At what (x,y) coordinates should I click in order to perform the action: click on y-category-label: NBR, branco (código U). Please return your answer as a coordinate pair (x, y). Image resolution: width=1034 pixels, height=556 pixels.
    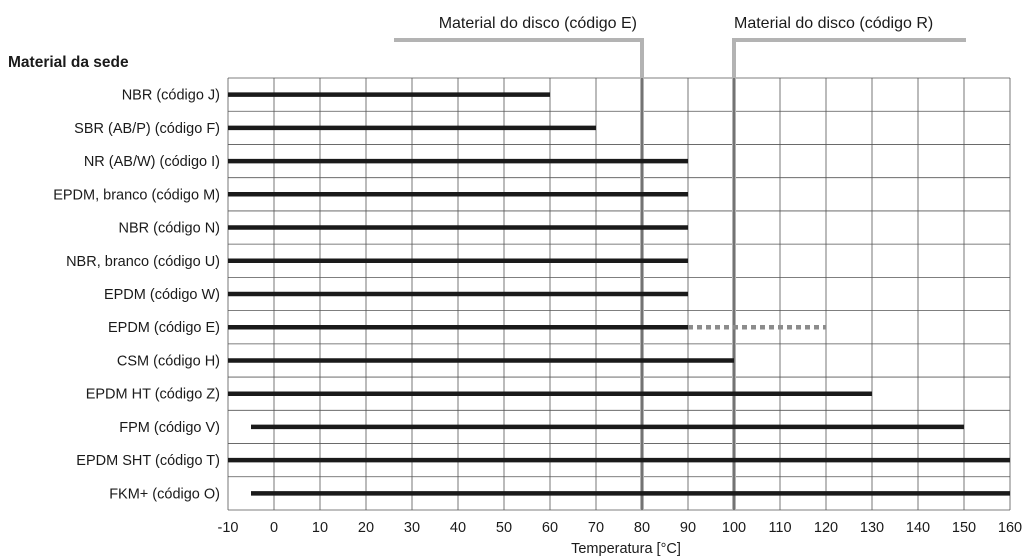
    Looking at the image, I should click on (143, 262).